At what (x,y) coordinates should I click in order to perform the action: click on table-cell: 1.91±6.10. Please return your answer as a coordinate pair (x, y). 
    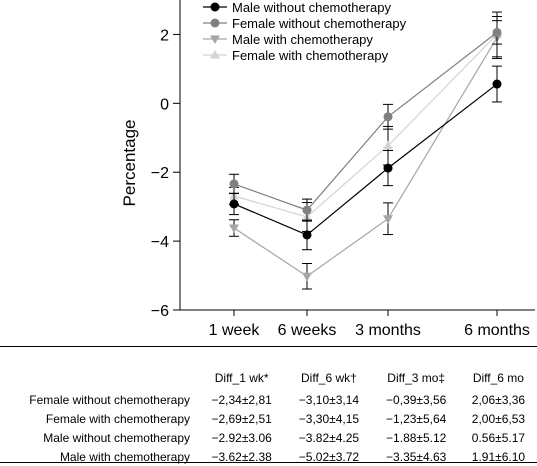
    Looking at the image, I should click on (498, 456).